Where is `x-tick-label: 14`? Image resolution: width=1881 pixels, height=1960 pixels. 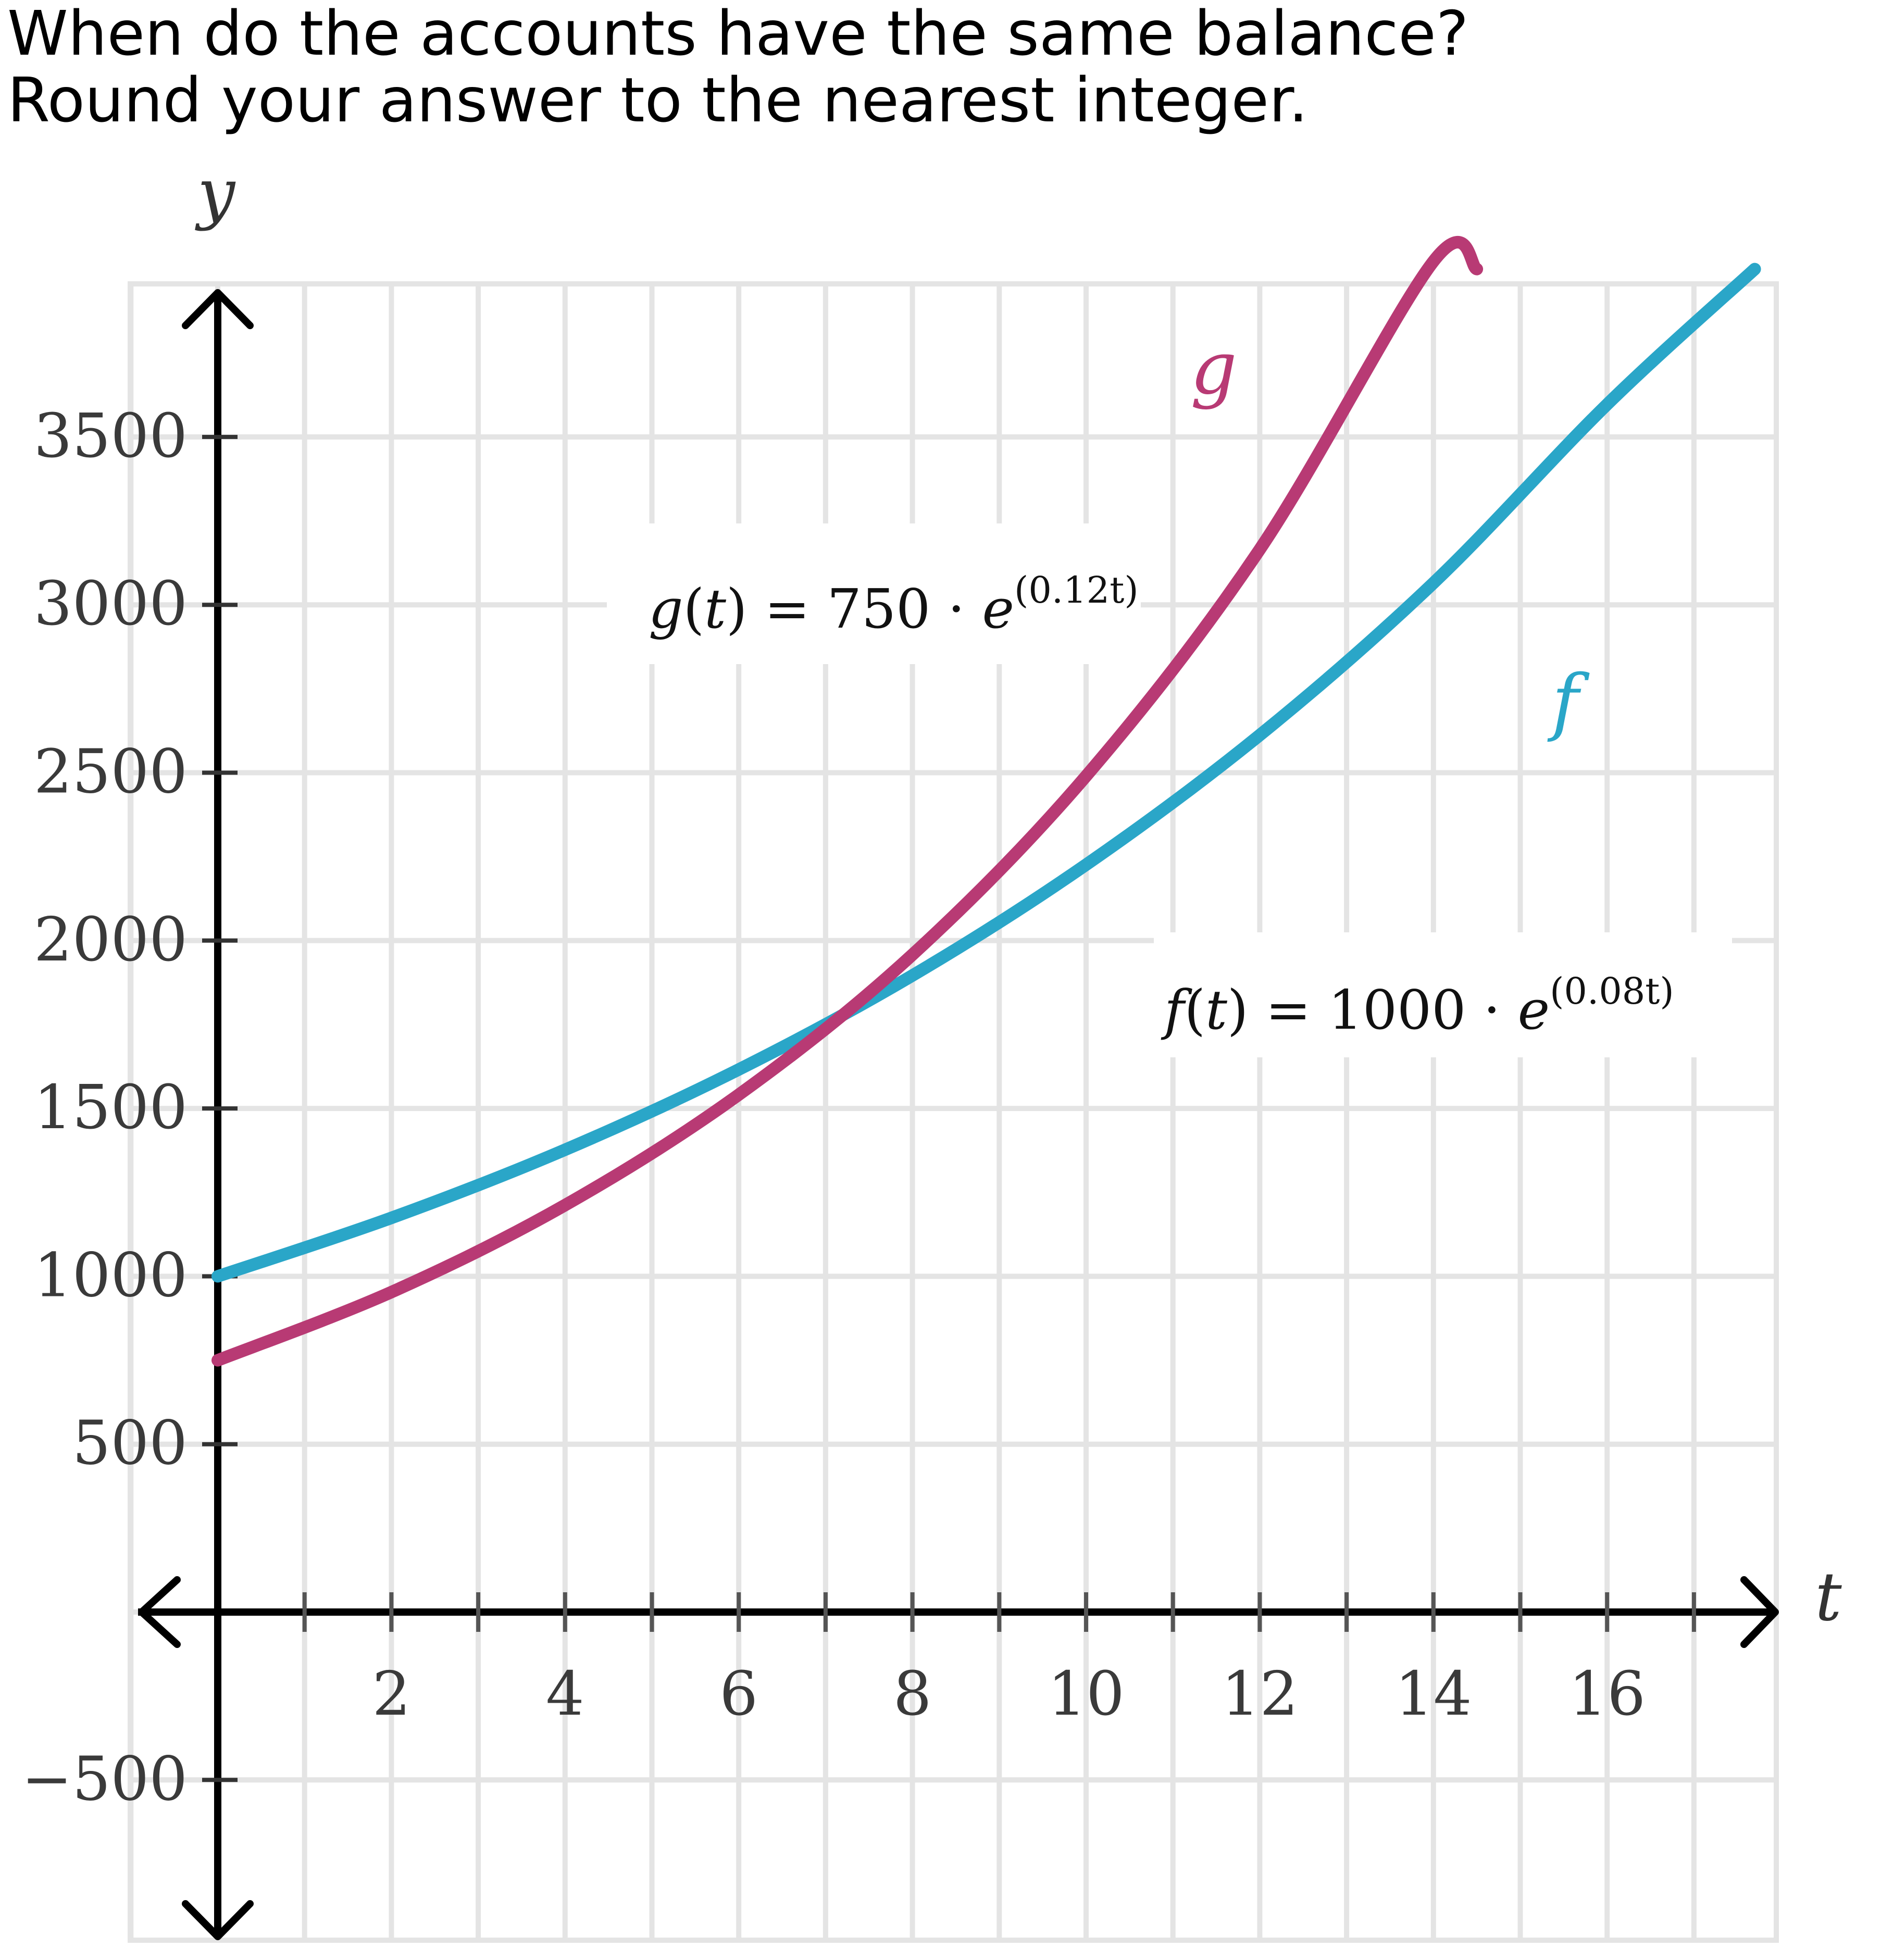 x-tick-label: 14 is located at coordinates (1433, 1694).